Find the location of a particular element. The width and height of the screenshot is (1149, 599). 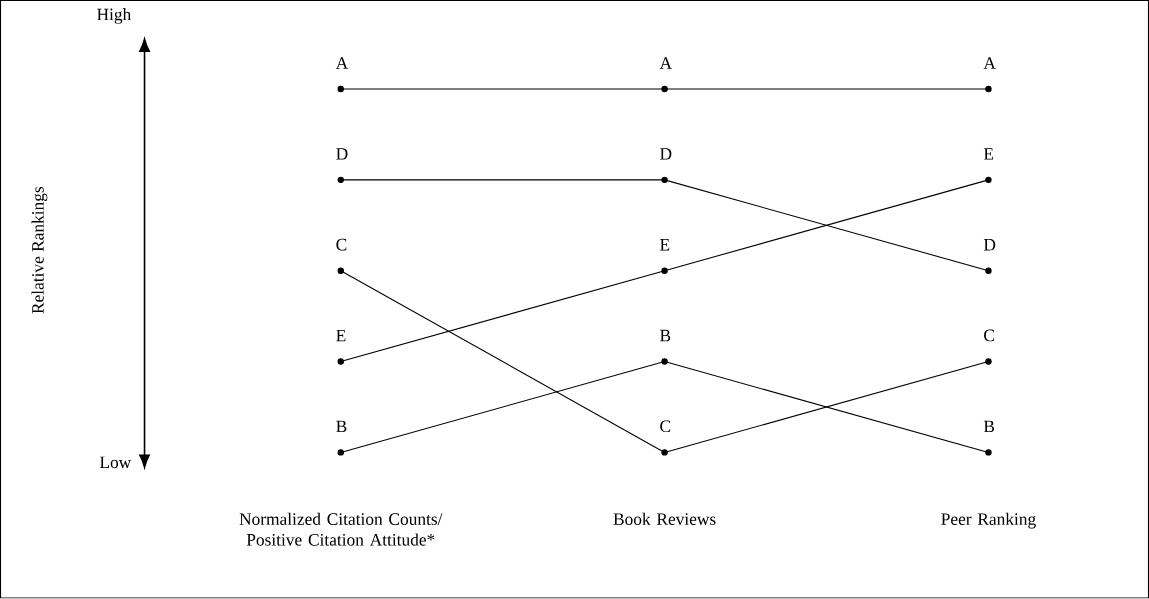

text: Relative Rankings is located at coordinates (39, 250).